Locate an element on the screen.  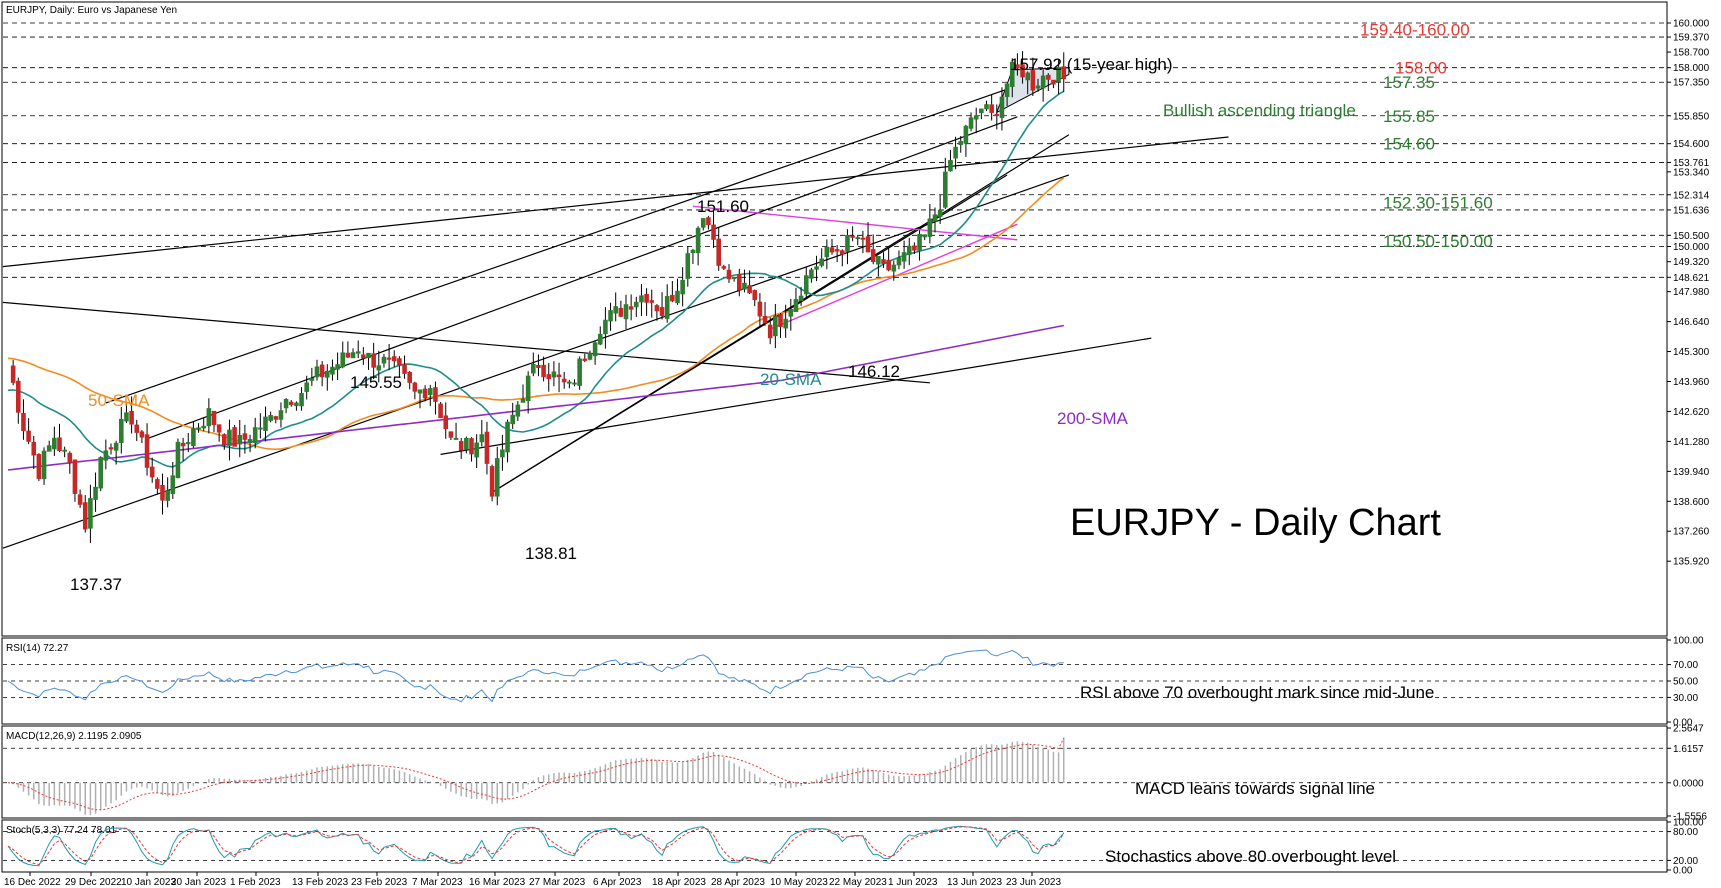
sub-tick-label: 0.0000 is located at coordinates (1688, 783).